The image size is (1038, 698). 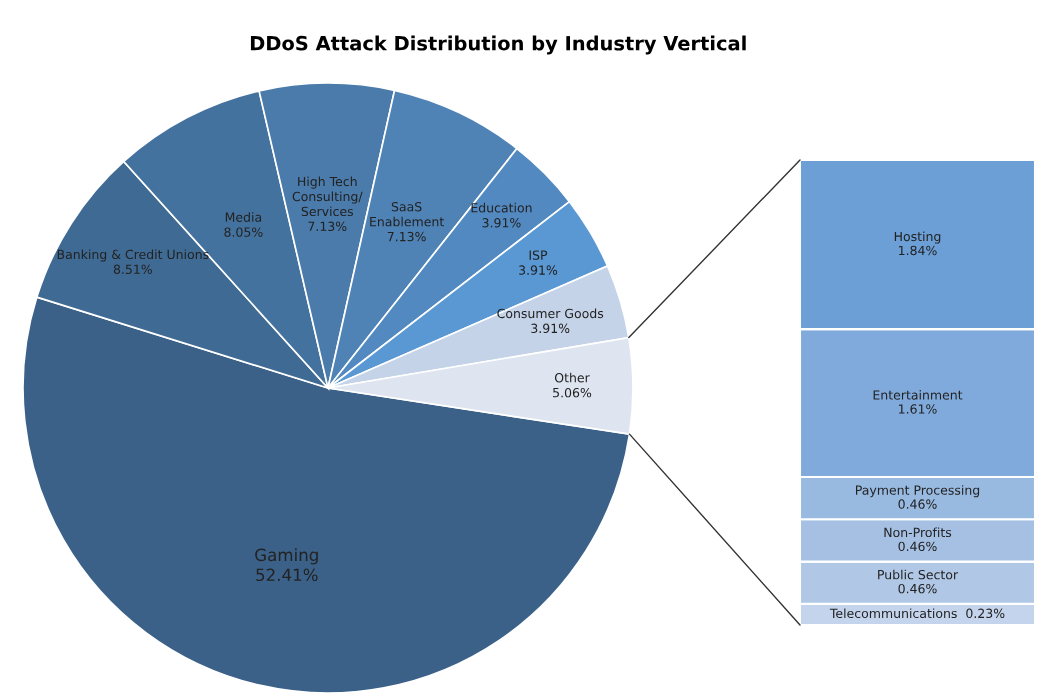 I want to click on series-label: Non-Profits, so click(x=918, y=532).